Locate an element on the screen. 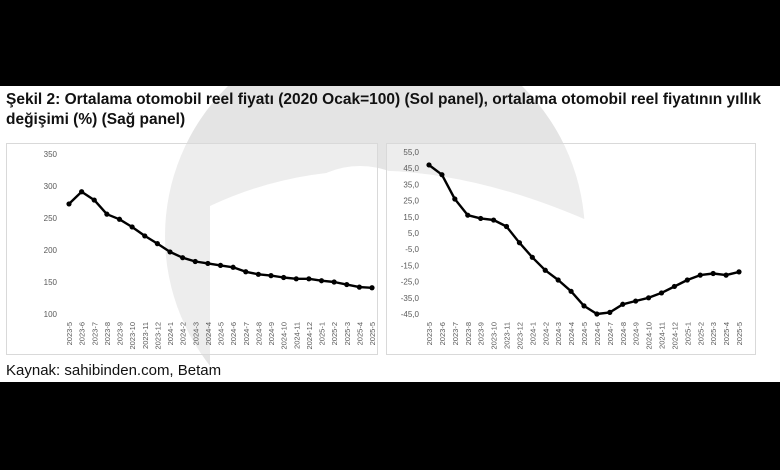  right-chart-x-tick-label: 2024-1 is located at coordinates (532, 333).